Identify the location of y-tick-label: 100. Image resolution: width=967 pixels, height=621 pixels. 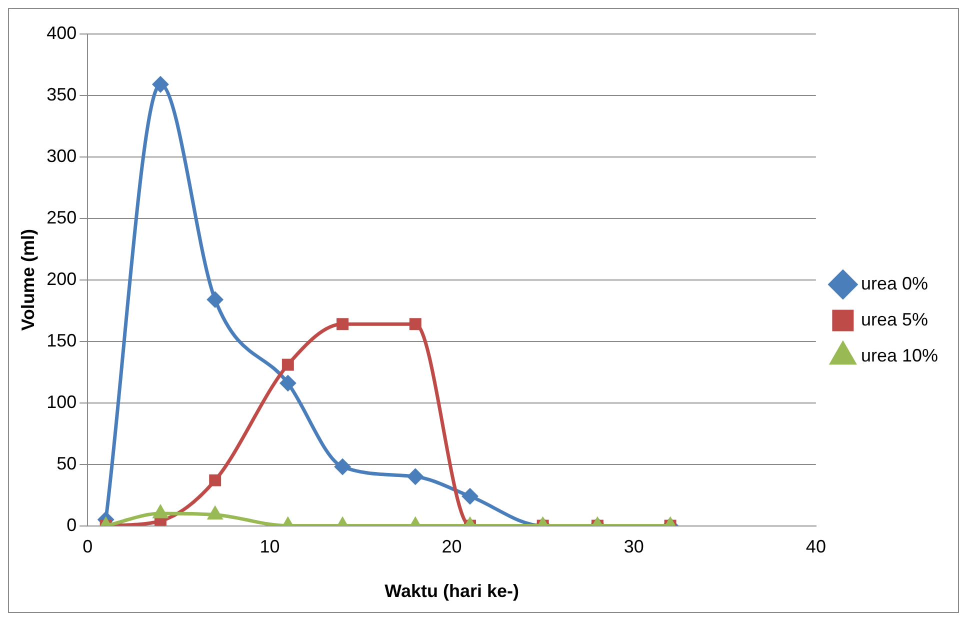
(61, 402).